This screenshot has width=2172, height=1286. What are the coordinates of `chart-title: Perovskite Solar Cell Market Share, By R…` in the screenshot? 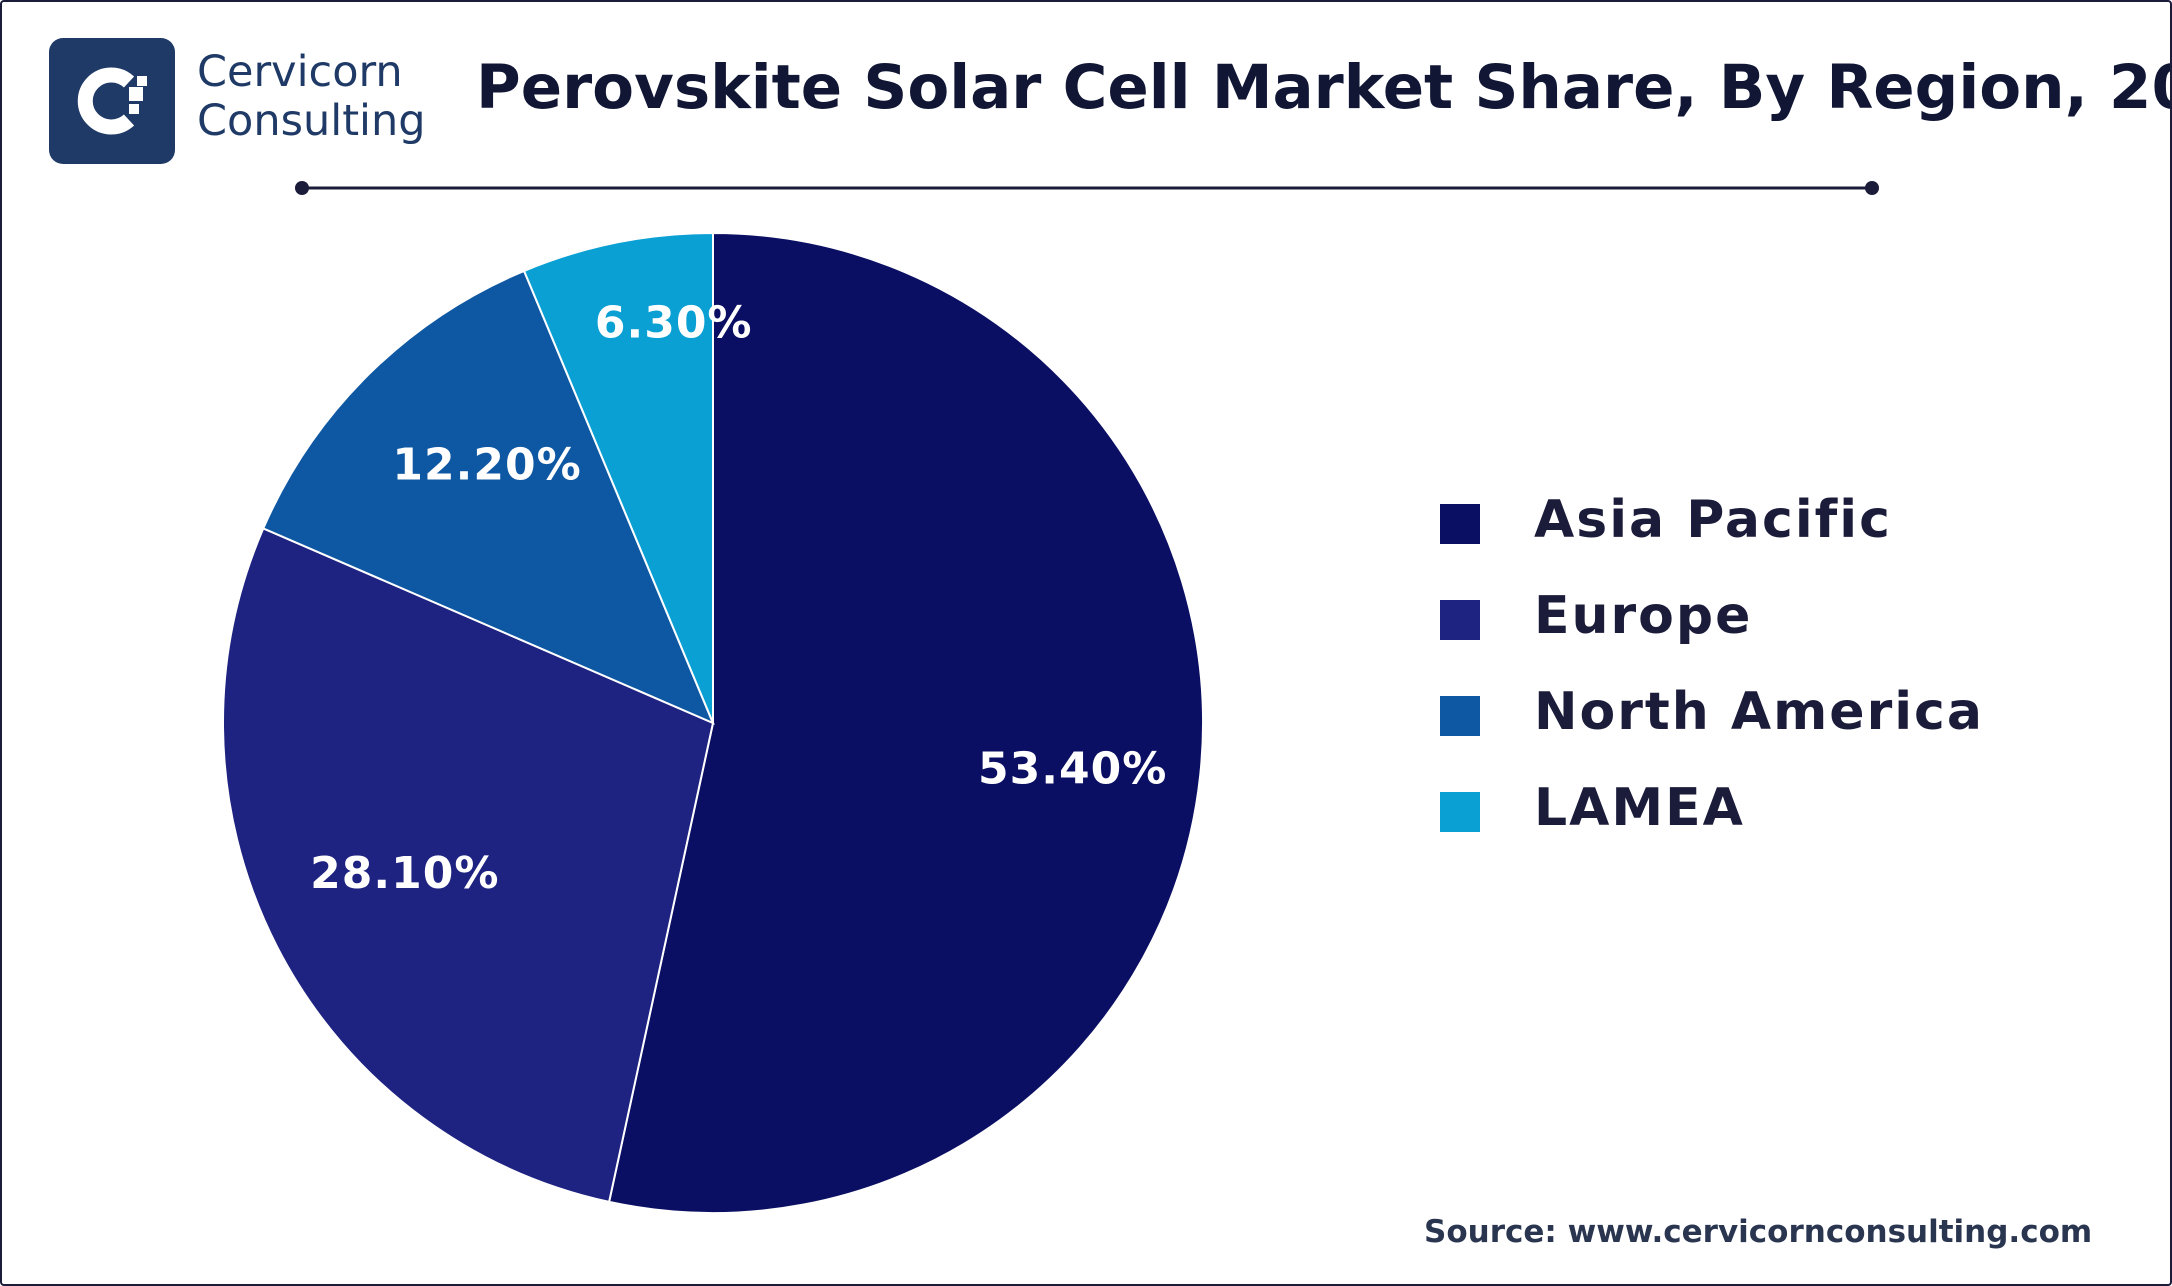 It's located at (1323, 87).